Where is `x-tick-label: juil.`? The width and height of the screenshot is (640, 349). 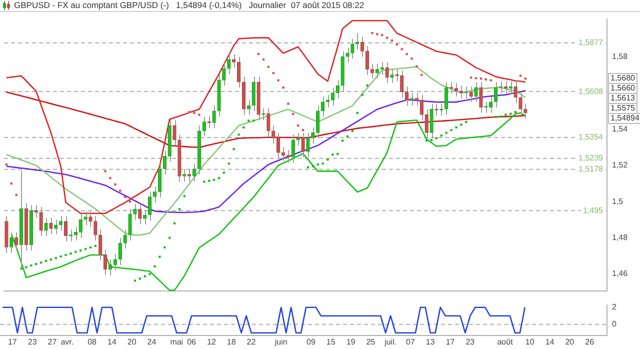
x-tick-label: juil. is located at coordinates (390, 341).